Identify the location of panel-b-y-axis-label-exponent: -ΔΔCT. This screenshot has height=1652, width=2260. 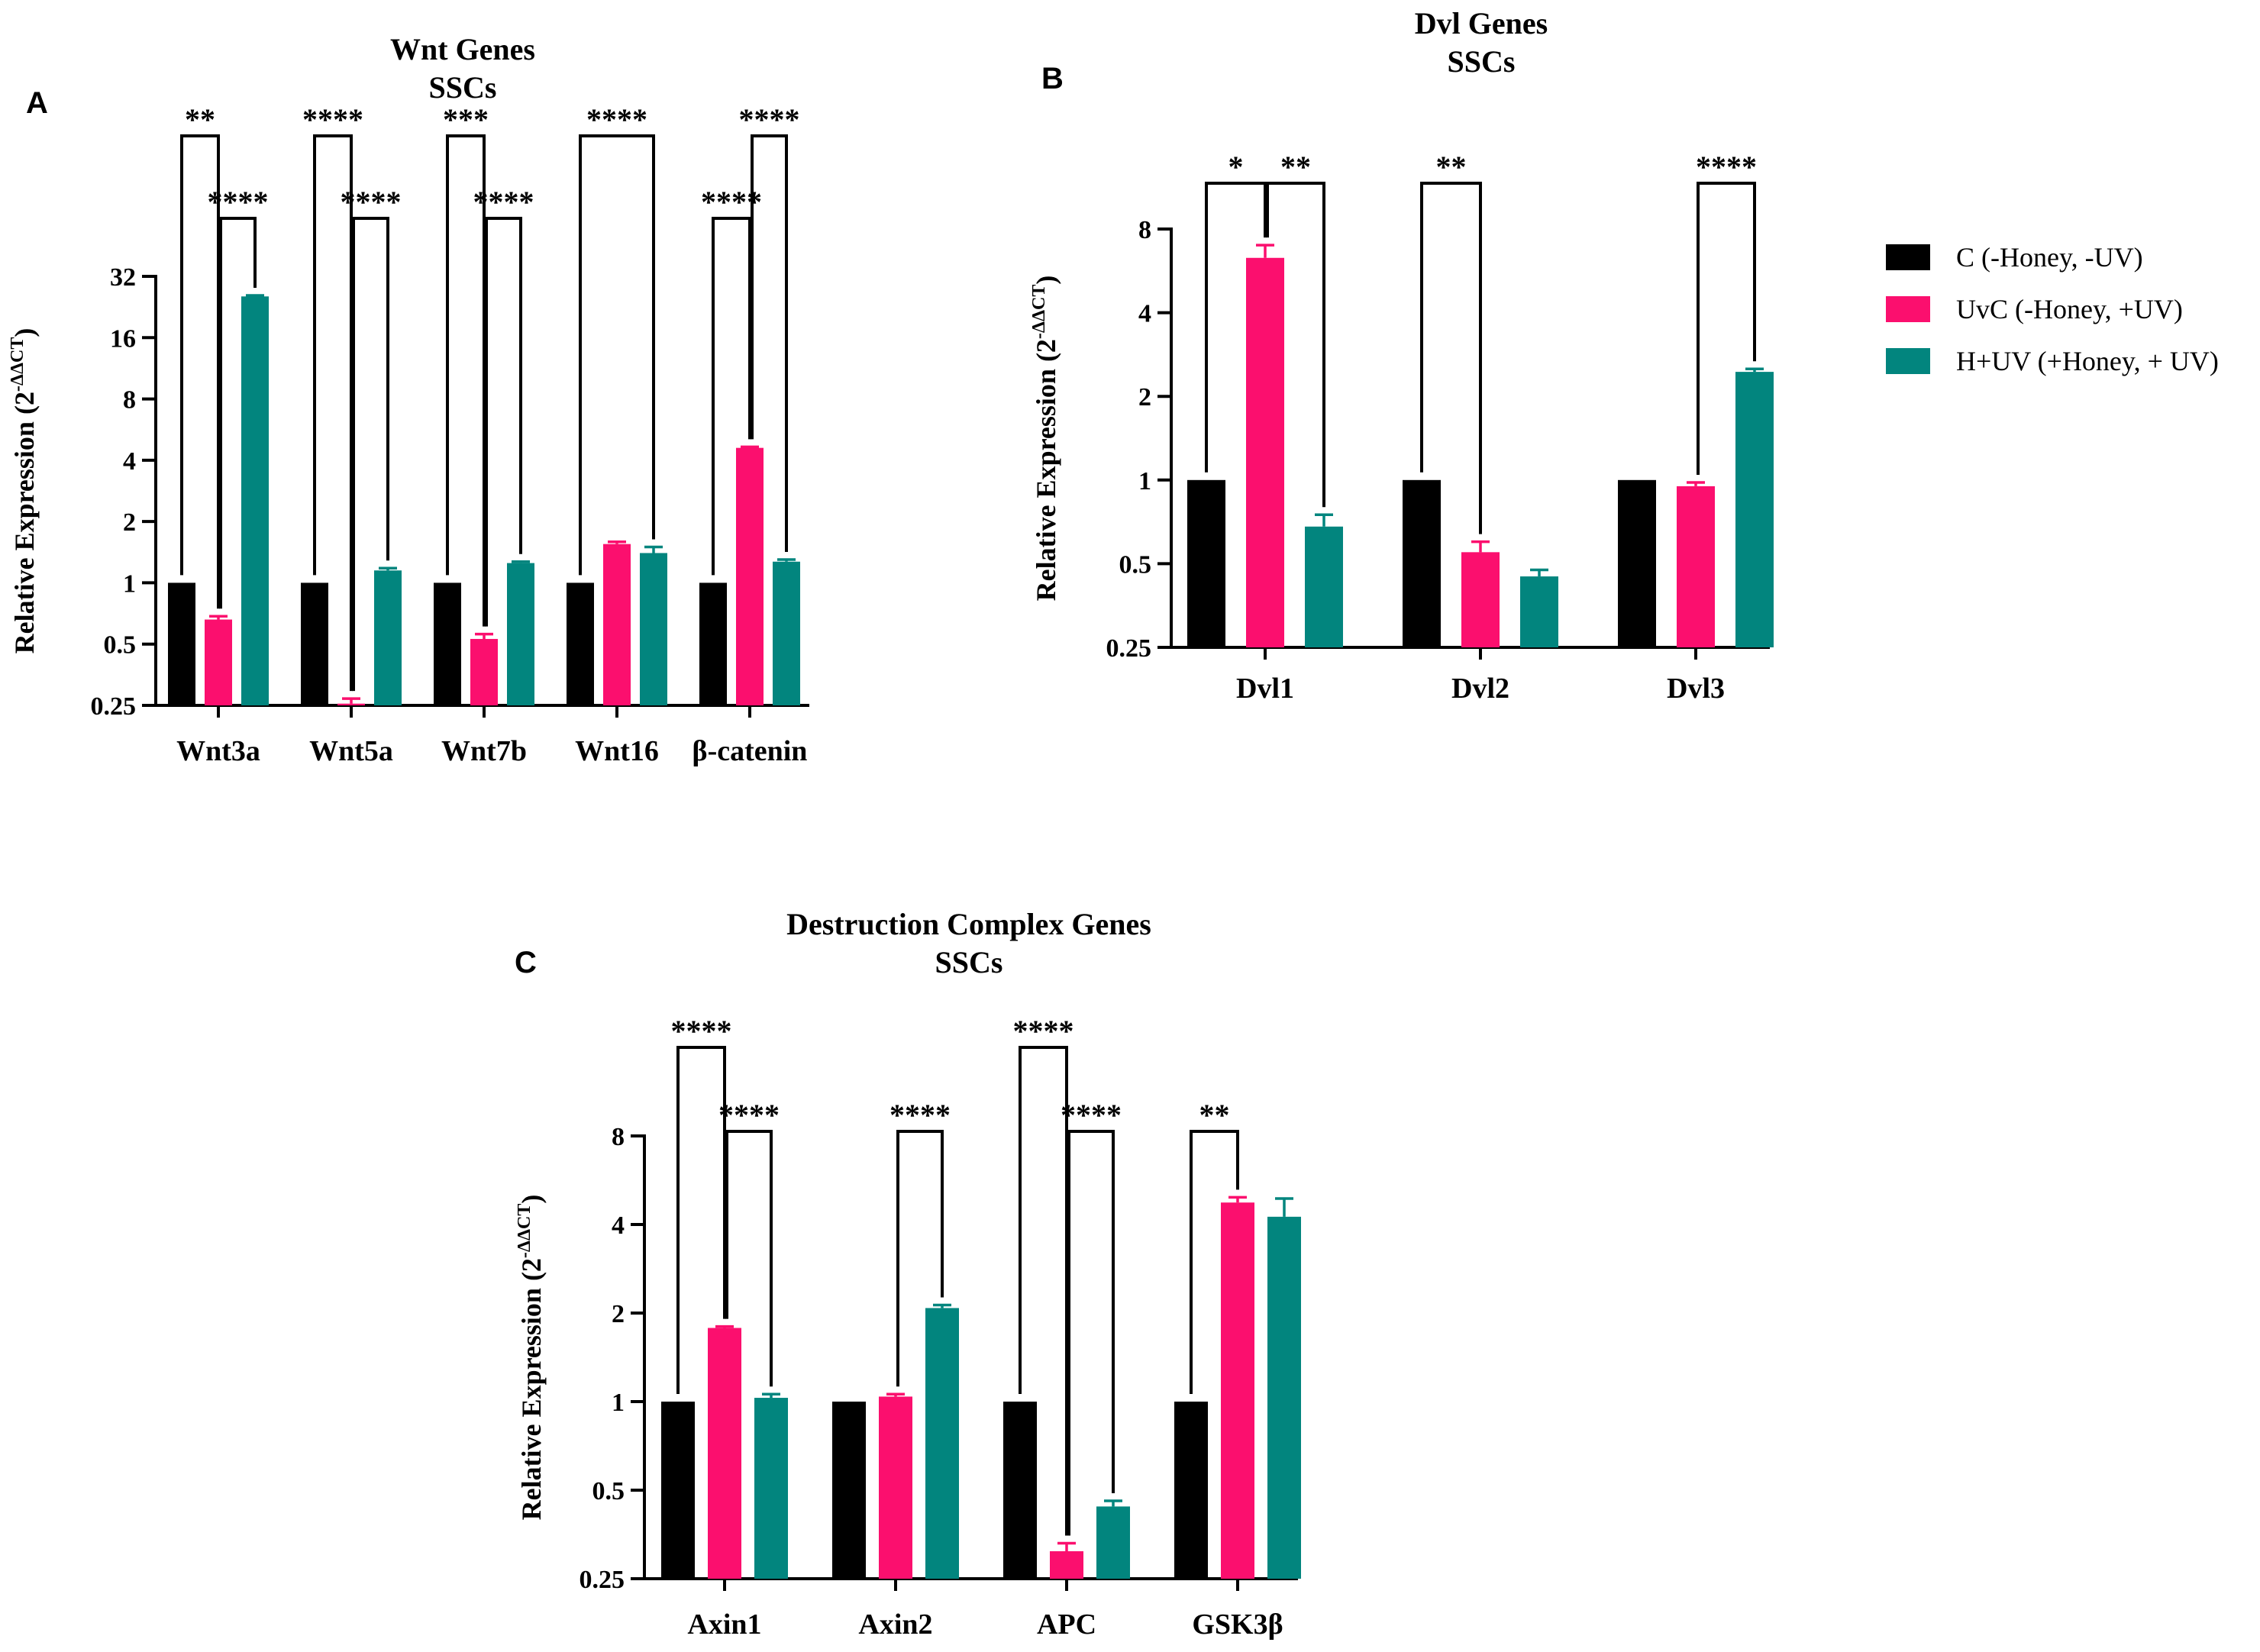
(1039, 312).